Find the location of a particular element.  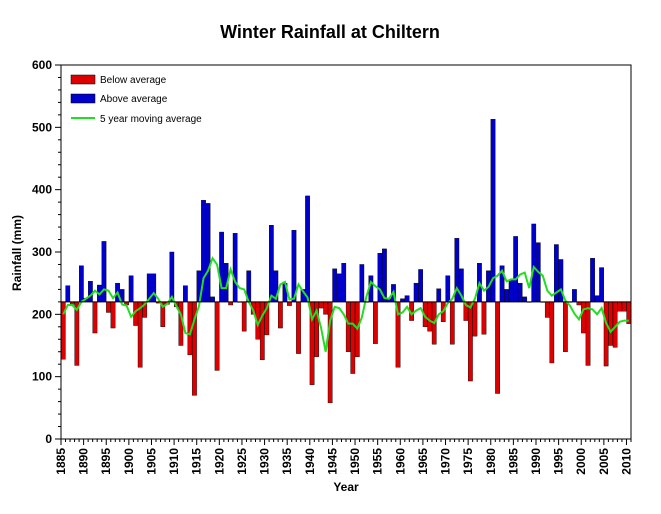

bar-2003 is located at coordinates (597, 299).